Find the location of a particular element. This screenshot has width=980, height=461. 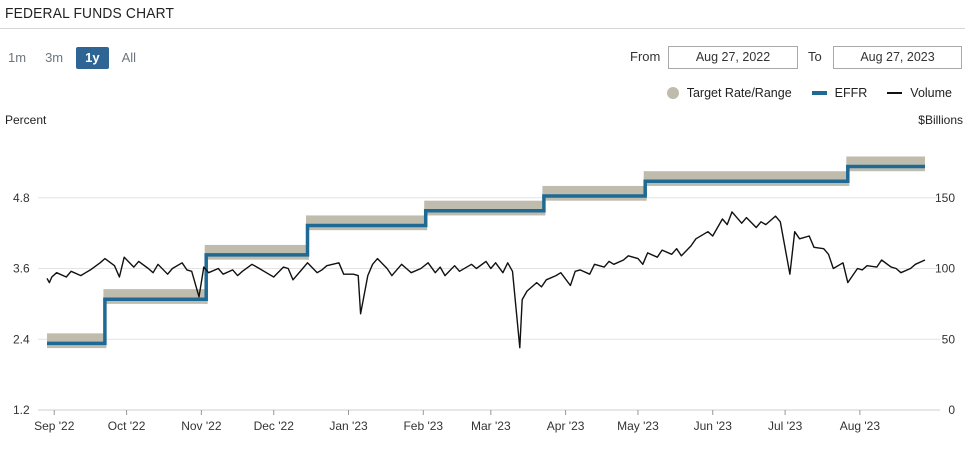

x-tick-label: Mar '23 is located at coordinates (491, 426).